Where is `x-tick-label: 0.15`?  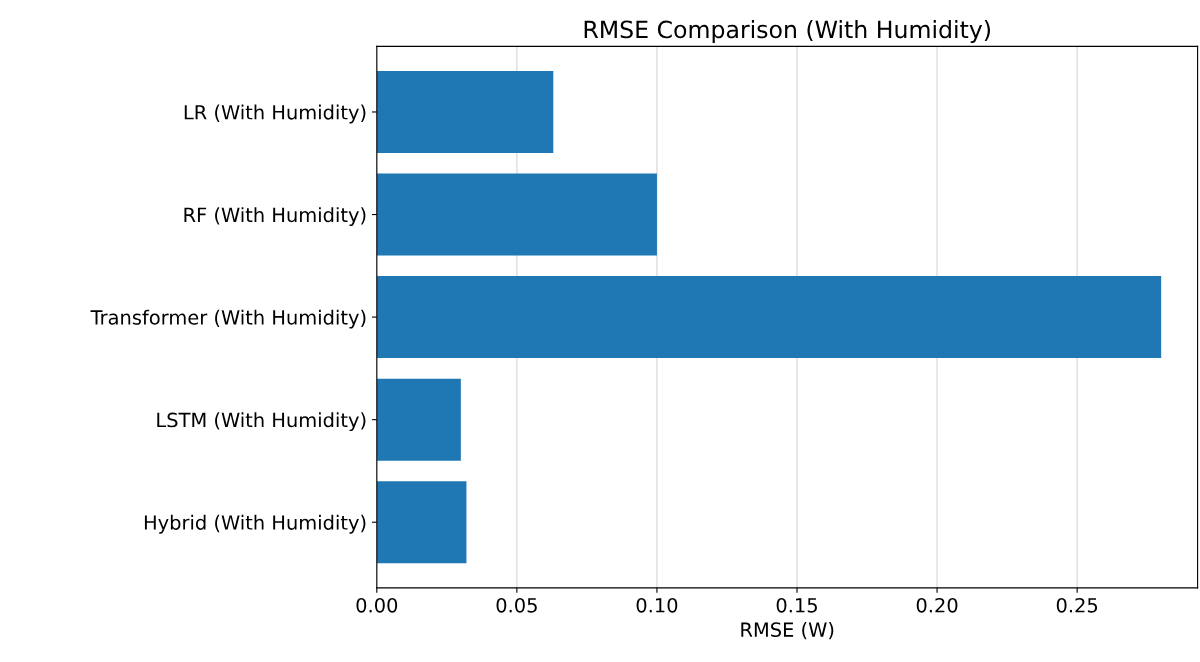
x-tick-label: 0.15 is located at coordinates (796, 605).